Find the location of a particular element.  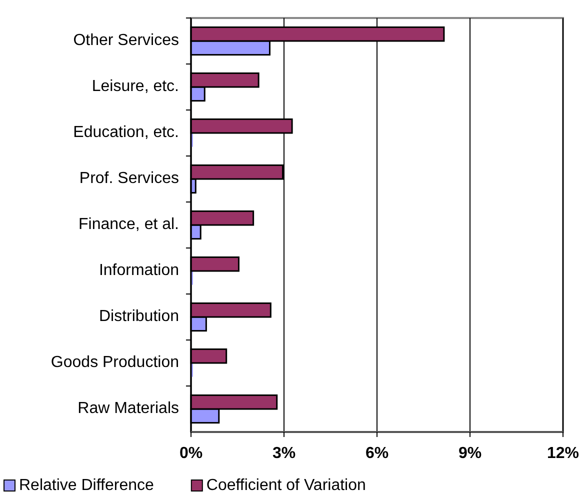

y-tick-label: Finance, et al. is located at coordinates (128, 225).